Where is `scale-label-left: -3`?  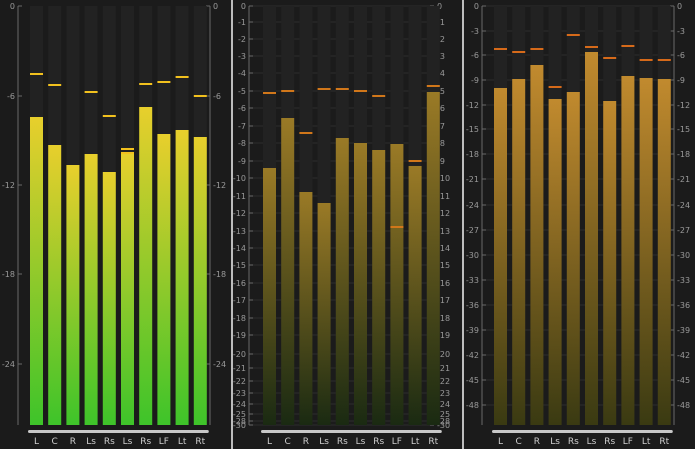 scale-label-left: -3 is located at coordinates (475, 31).